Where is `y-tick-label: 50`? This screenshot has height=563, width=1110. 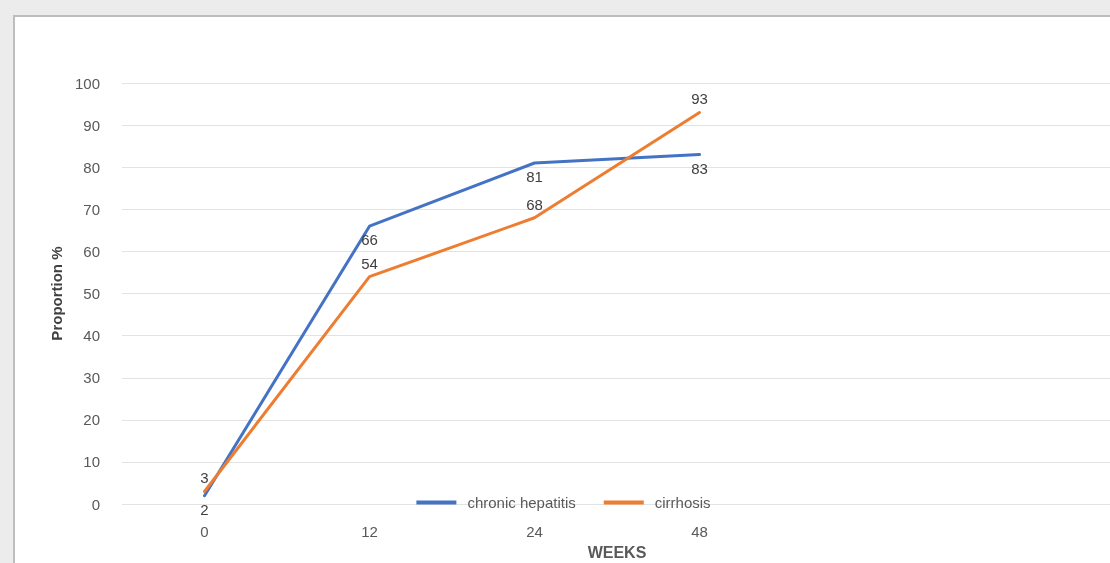 y-tick-label: 50 is located at coordinates (91, 294).